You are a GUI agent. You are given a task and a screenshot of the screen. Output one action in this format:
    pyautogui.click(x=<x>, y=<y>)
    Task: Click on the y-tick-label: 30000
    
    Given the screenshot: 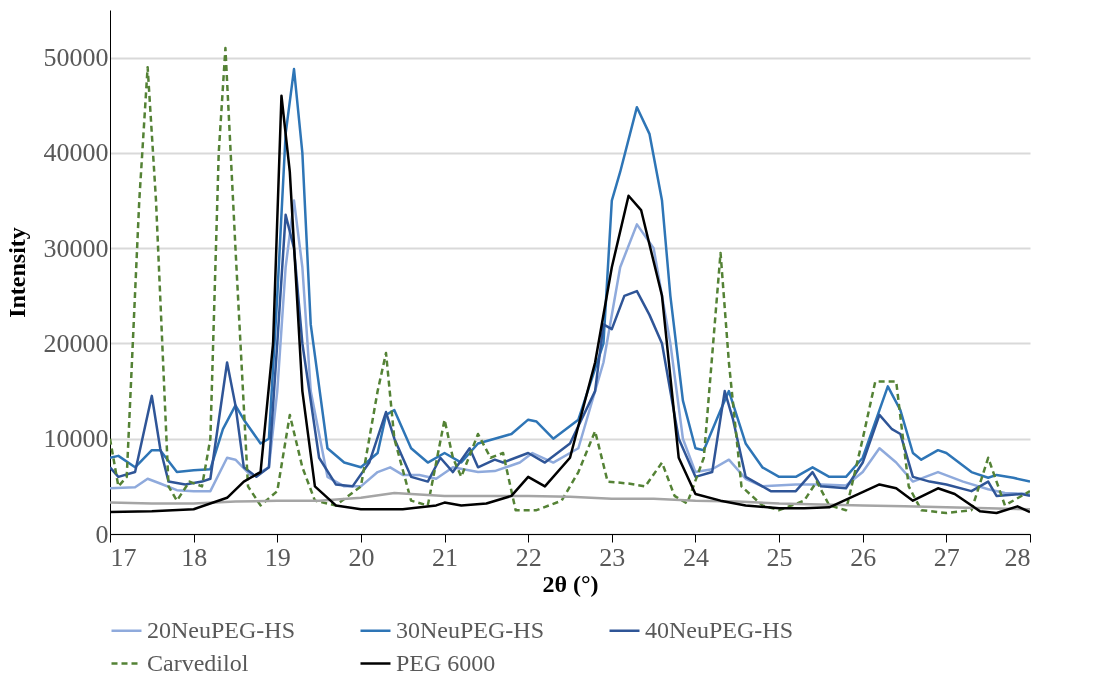 What is the action you would take?
    pyautogui.click(x=76, y=248)
    